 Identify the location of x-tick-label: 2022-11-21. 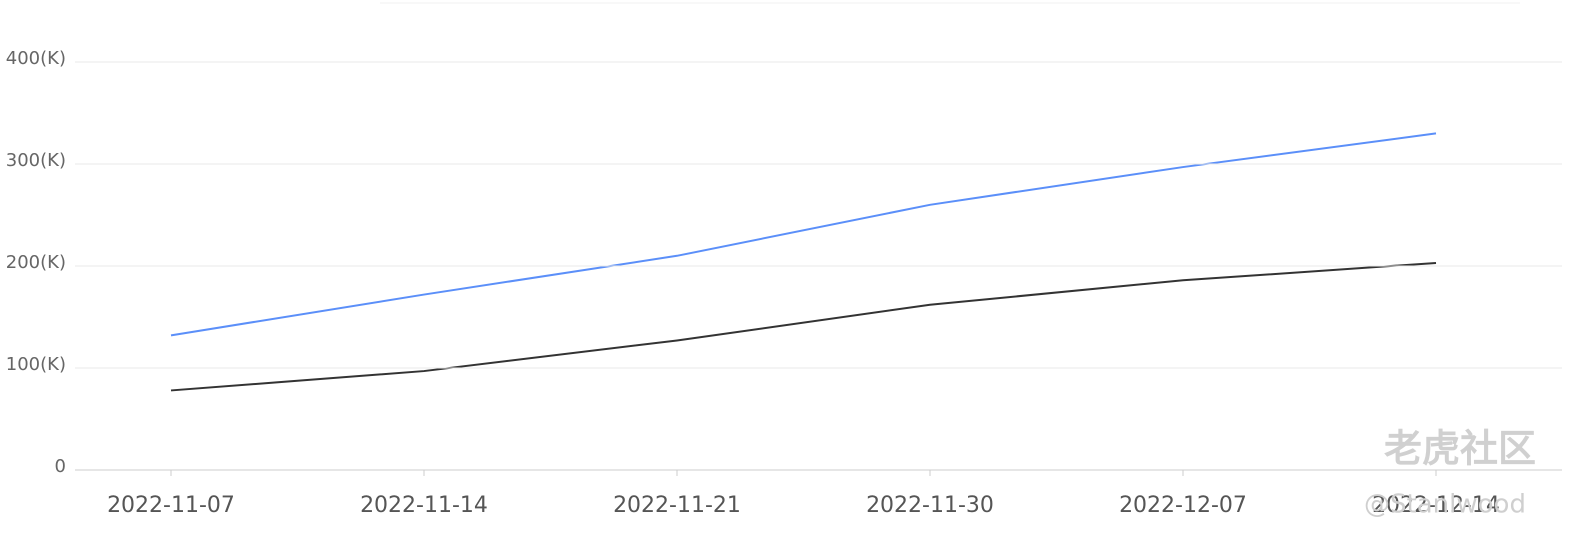
(677, 505).